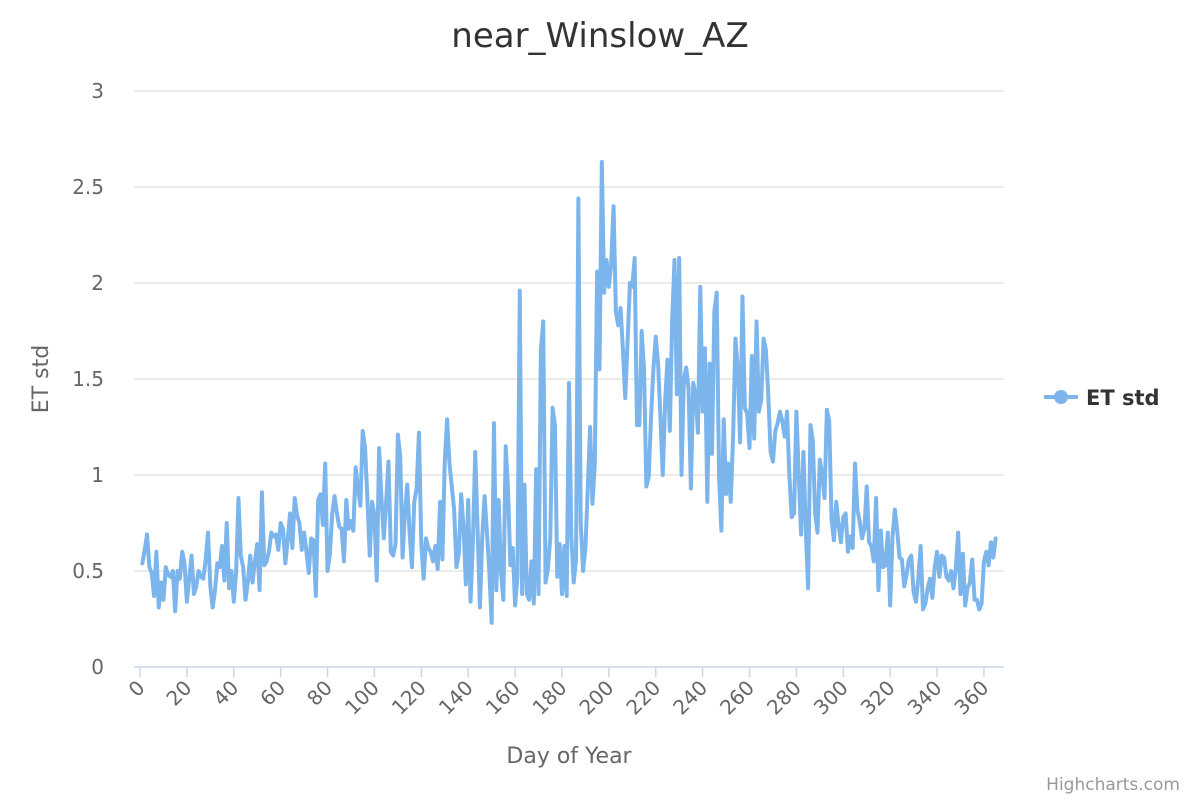 This screenshot has height=800, width=1200. I want to click on legend: ET std, so click(1102, 398).